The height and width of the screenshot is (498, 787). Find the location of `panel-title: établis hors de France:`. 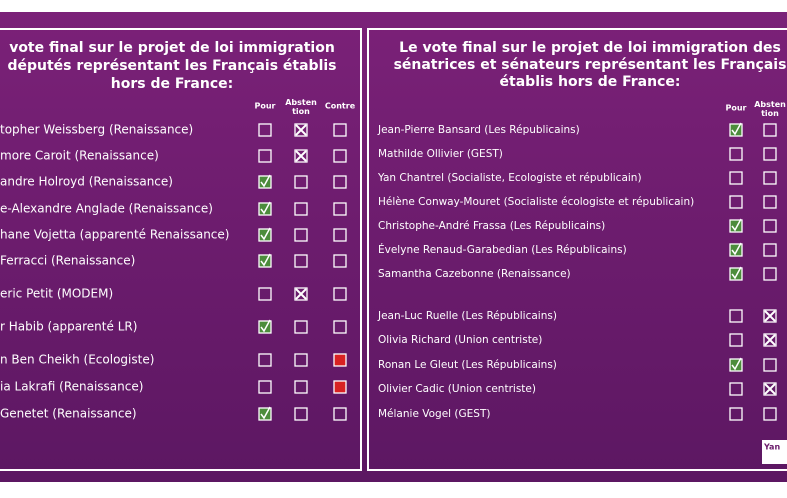

panel-title: établis hors de France: is located at coordinates (590, 82).